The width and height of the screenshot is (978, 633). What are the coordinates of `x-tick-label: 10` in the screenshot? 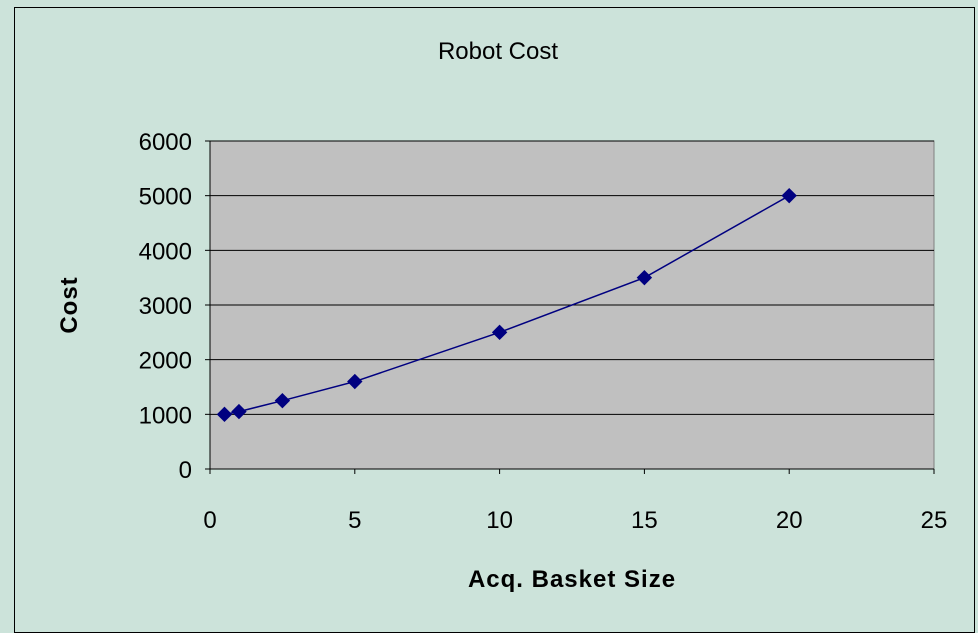 It's located at (499, 520).